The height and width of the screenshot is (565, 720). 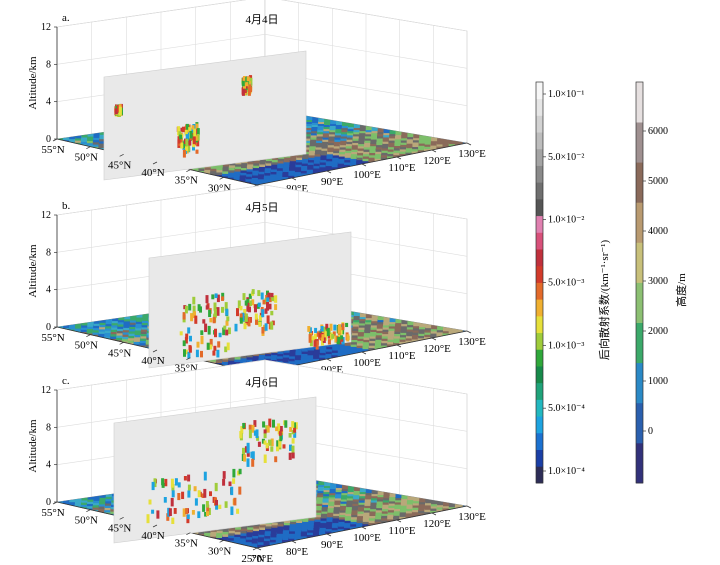 What do you see at coordinates (219, 551) in the screenshot?
I see `lat-tick-label: 30°N` at bounding box center [219, 551].